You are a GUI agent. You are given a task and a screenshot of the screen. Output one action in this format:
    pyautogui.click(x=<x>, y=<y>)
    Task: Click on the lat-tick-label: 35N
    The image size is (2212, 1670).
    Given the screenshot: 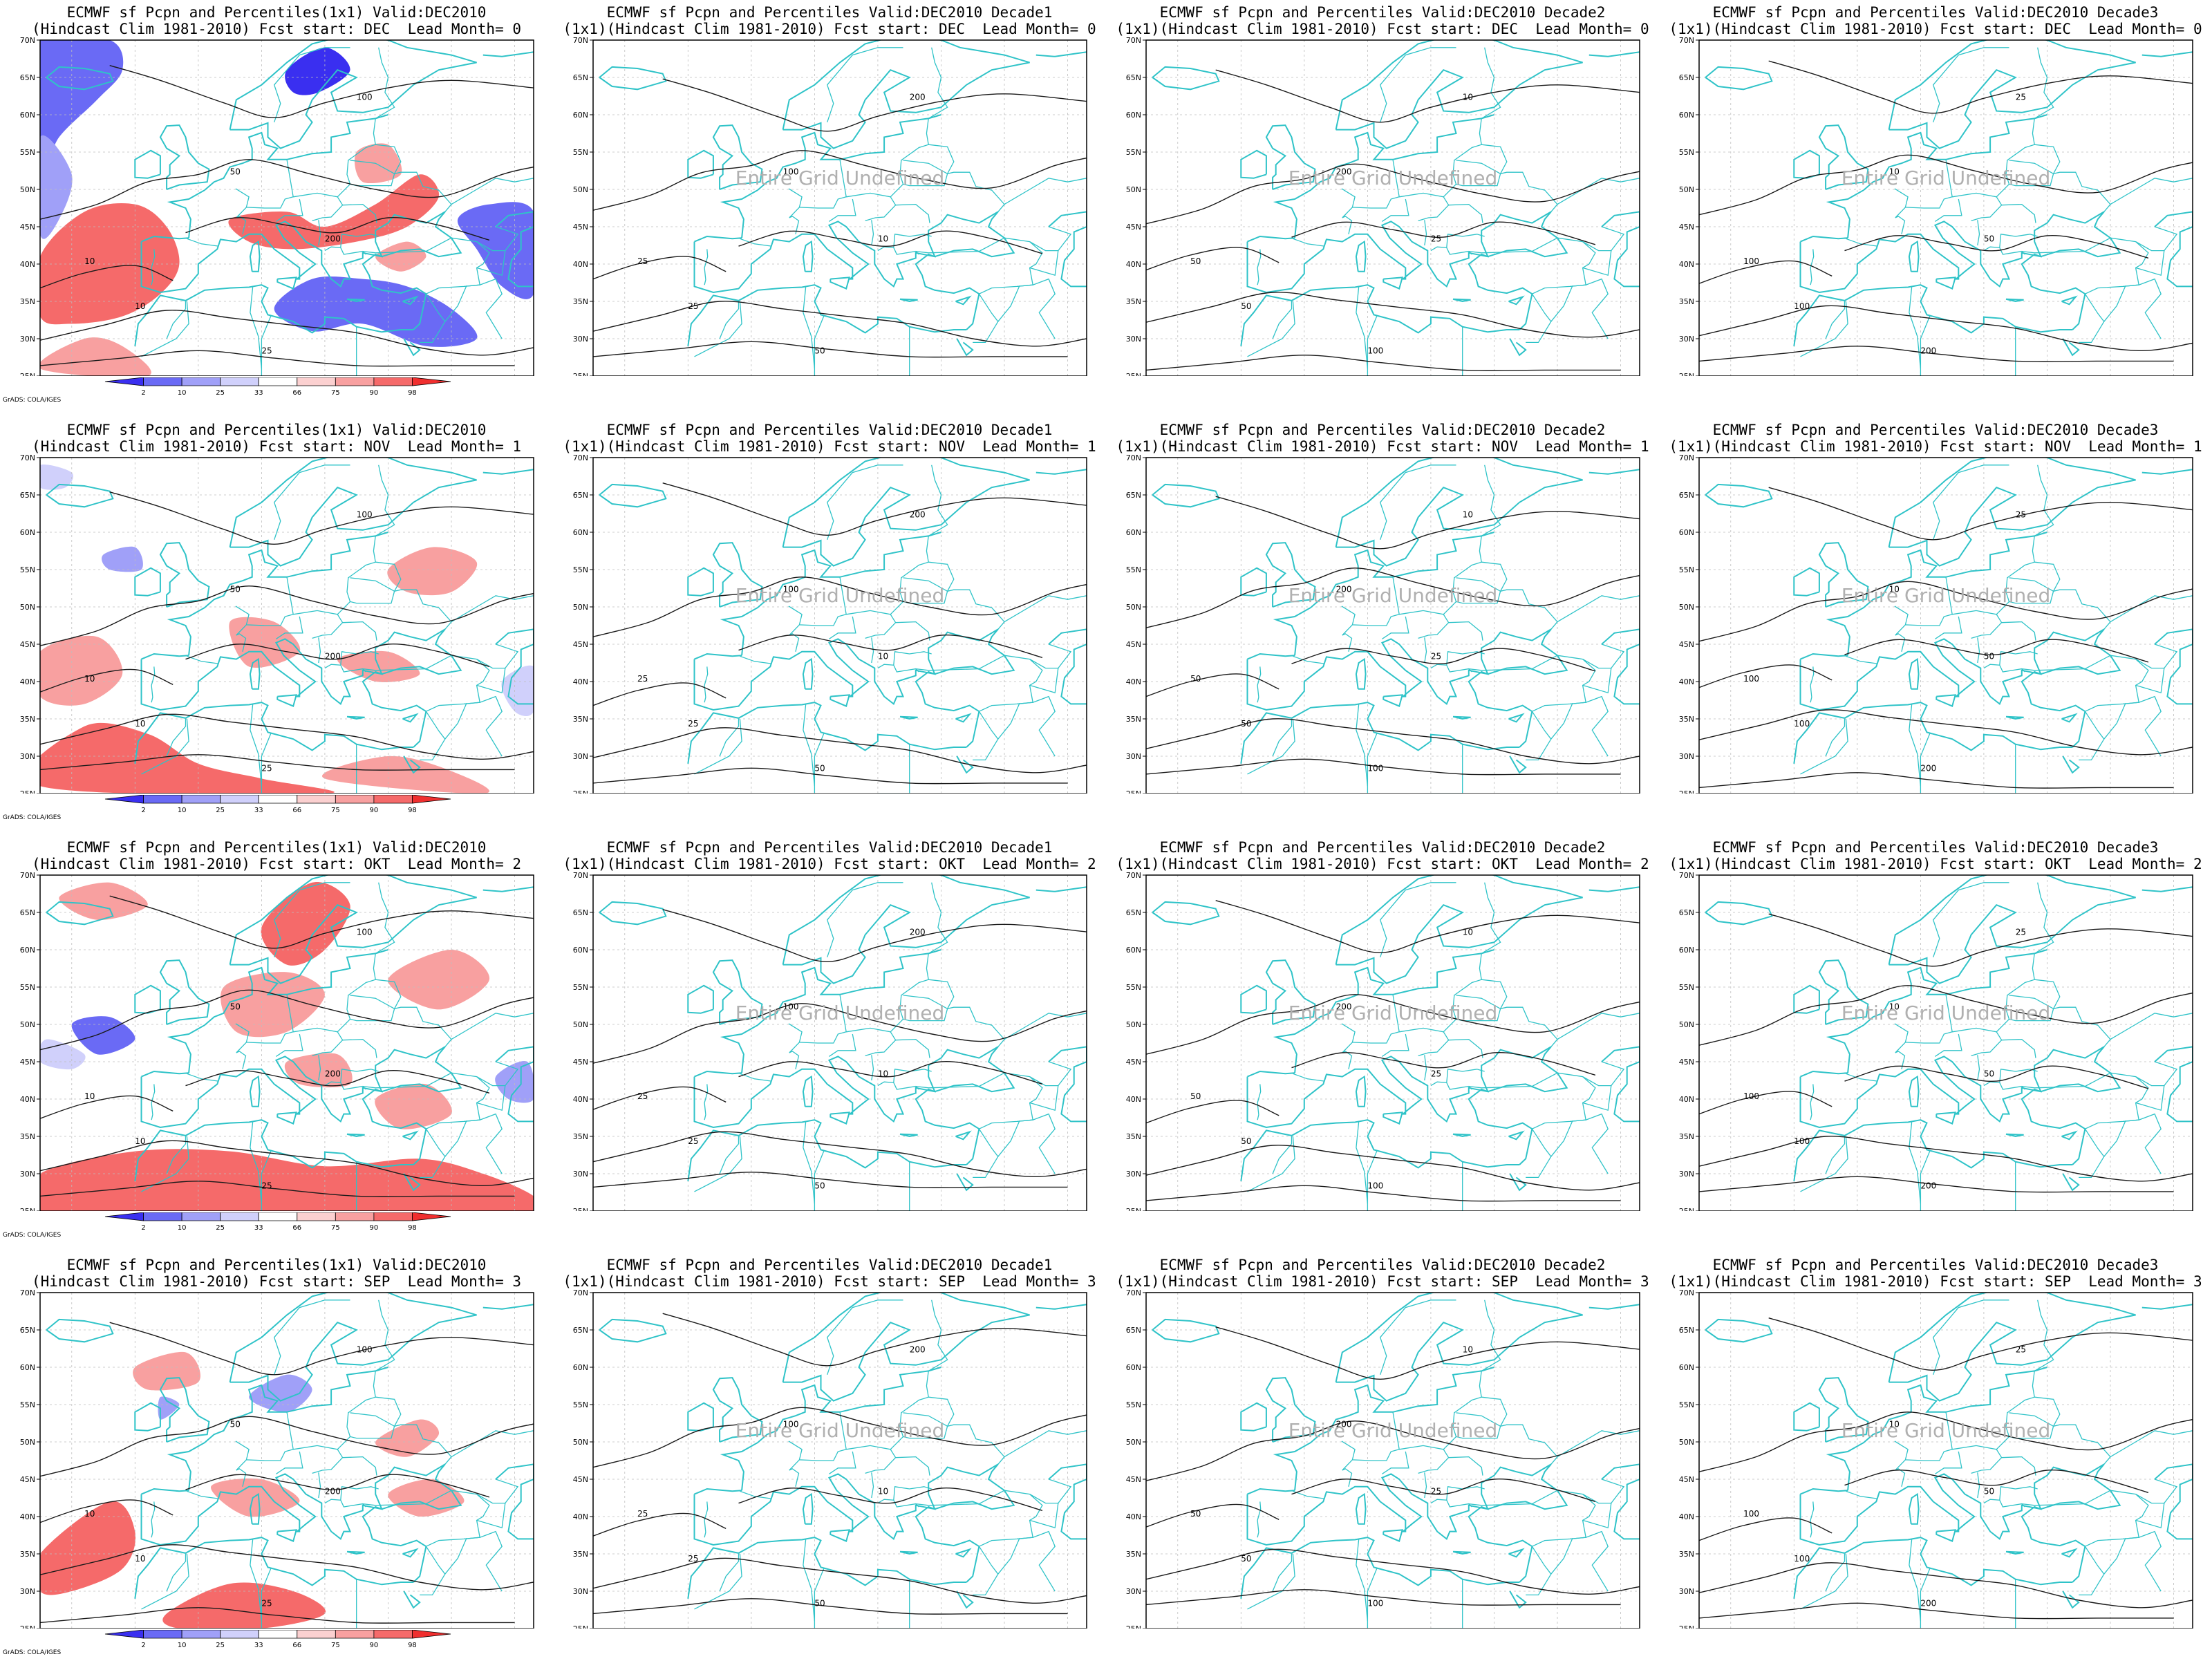 What is the action you would take?
    pyautogui.click(x=1686, y=301)
    